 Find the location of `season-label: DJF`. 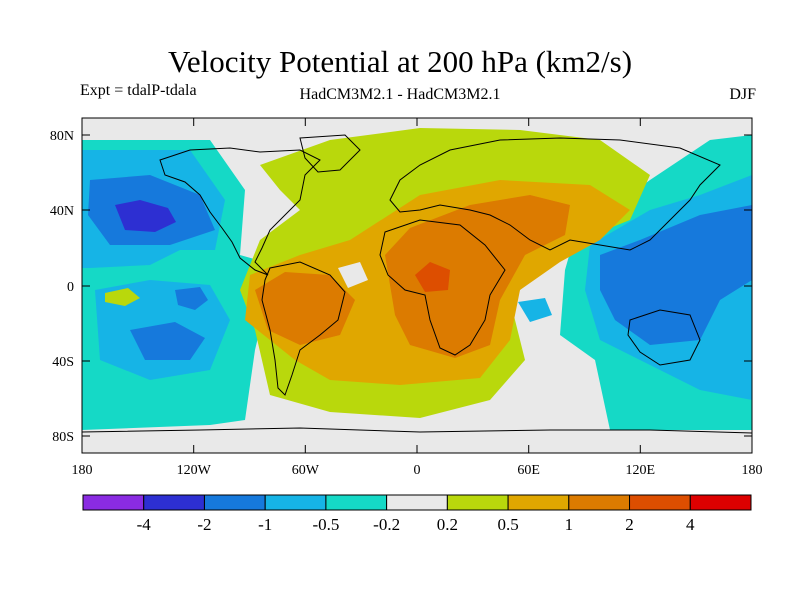

season-label: DJF is located at coordinates (742, 94).